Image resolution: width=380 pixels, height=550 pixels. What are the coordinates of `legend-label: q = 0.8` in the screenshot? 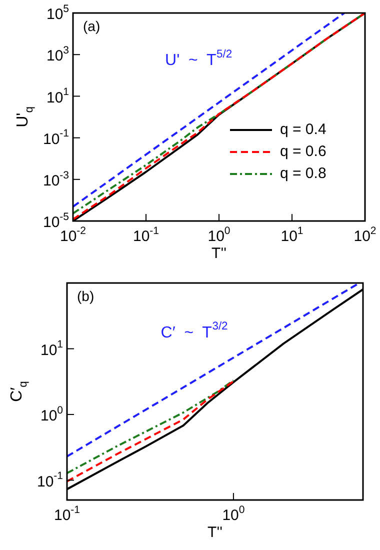 It's located at (303, 173).